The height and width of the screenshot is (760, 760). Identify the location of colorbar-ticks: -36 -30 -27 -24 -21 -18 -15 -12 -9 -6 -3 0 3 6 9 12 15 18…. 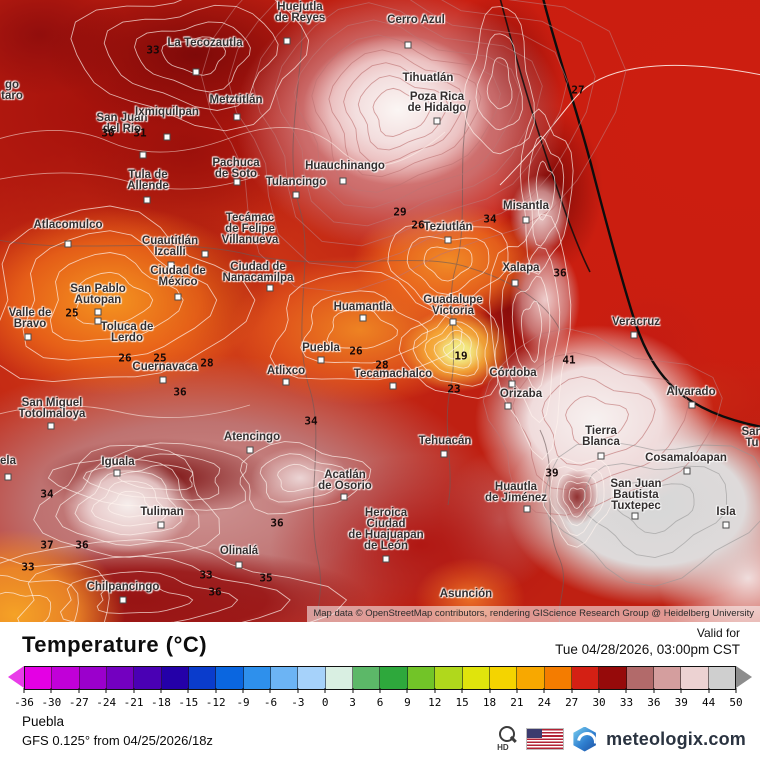
(378, 703).